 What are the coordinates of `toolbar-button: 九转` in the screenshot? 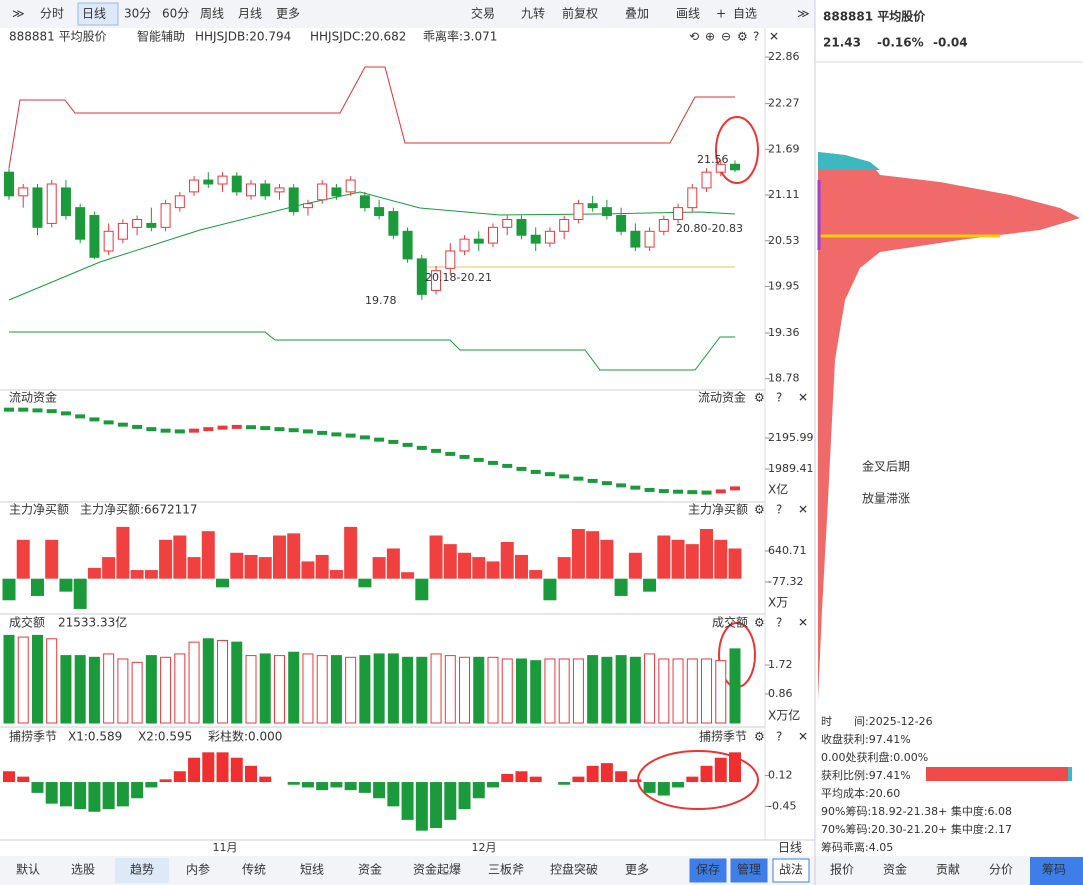 It's located at (533, 13).